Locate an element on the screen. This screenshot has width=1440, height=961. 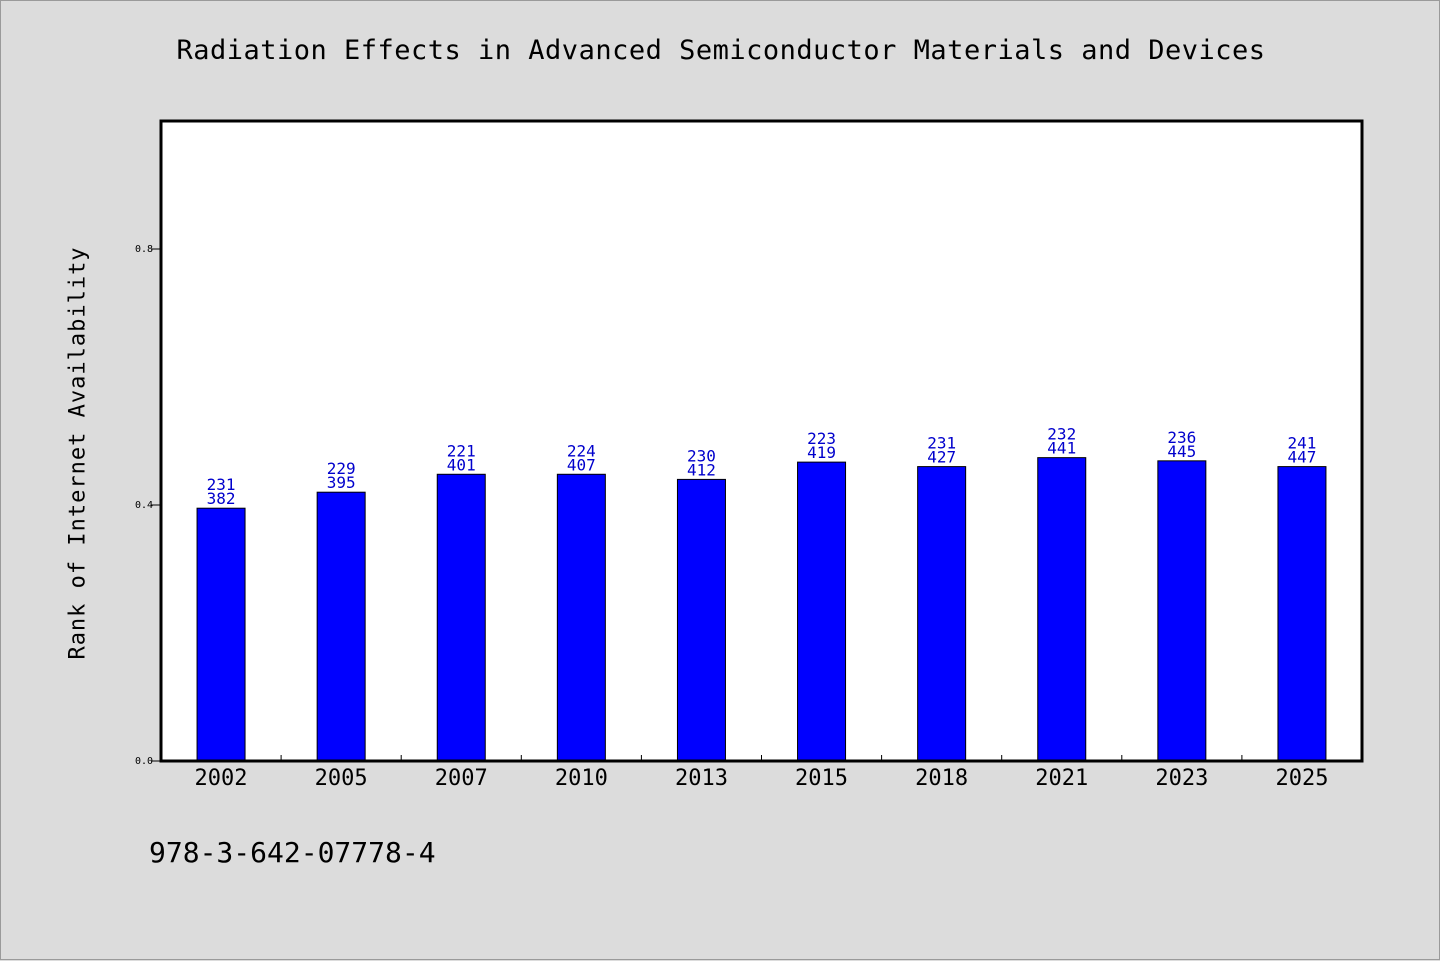
x-tick-label: 2023 is located at coordinates (1181, 778).